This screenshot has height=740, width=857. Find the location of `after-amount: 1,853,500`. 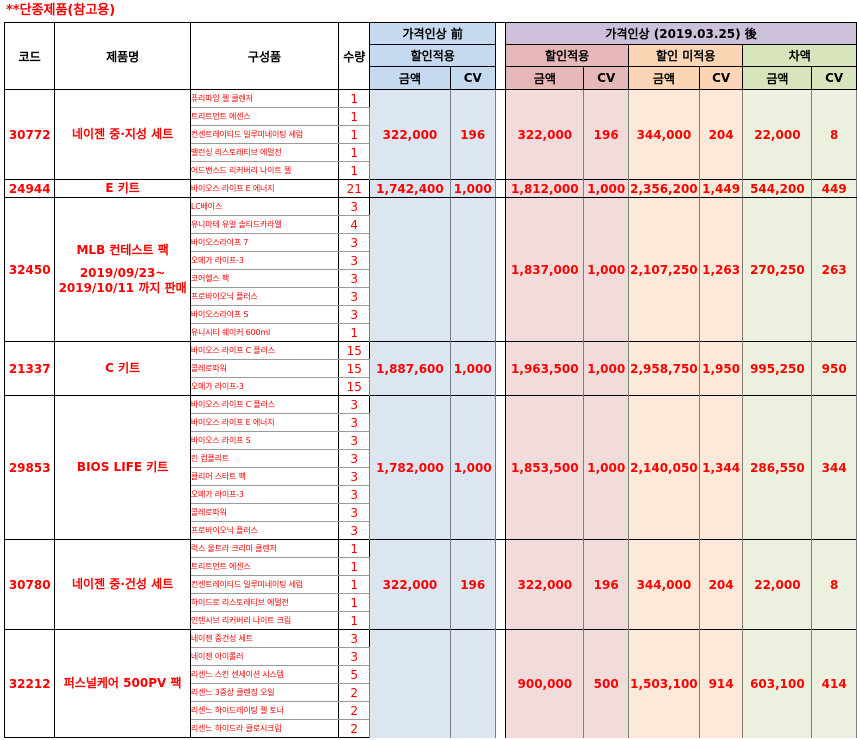

after-amount: 1,853,500 is located at coordinates (545, 467).